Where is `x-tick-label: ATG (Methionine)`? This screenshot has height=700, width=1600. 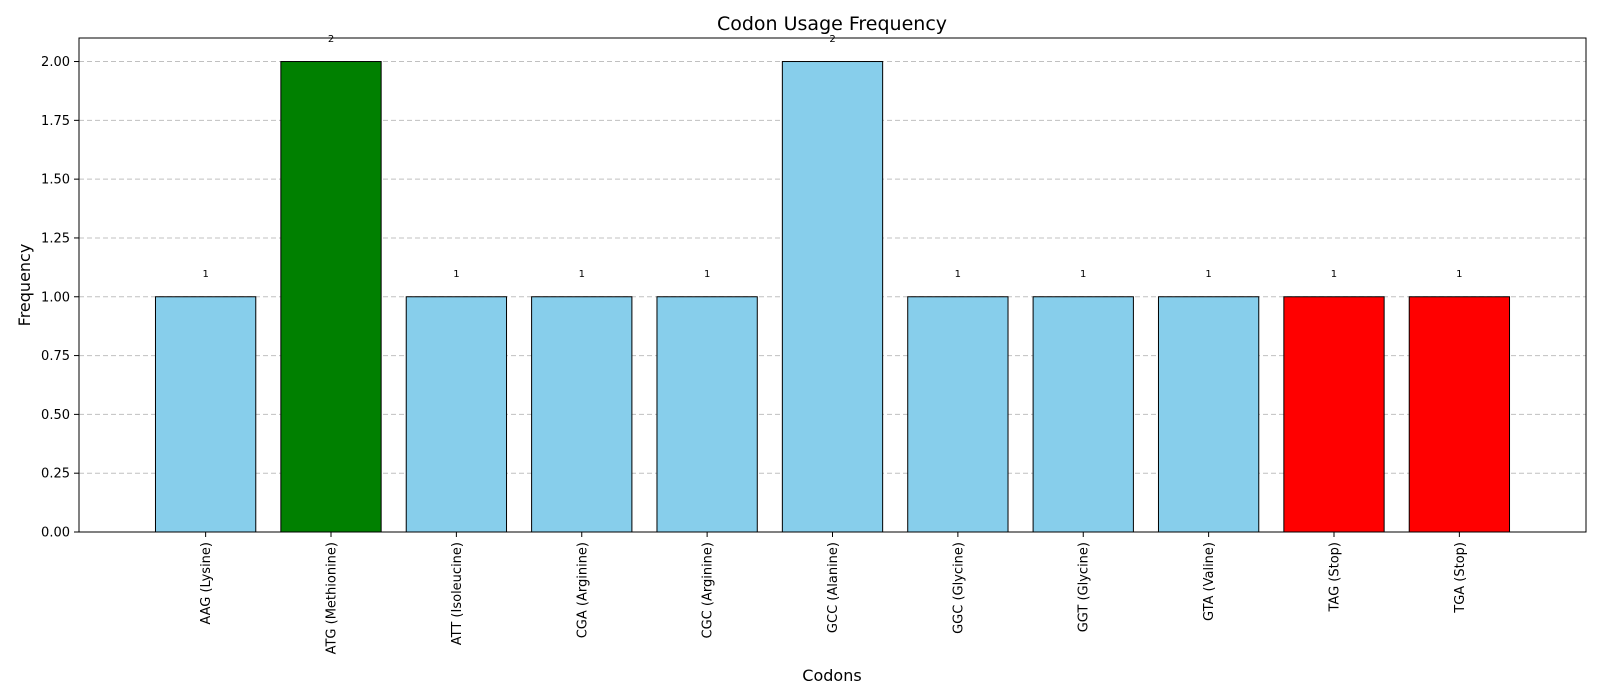
x-tick-label: ATG (Methionine) is located at coordinates (332, 598).